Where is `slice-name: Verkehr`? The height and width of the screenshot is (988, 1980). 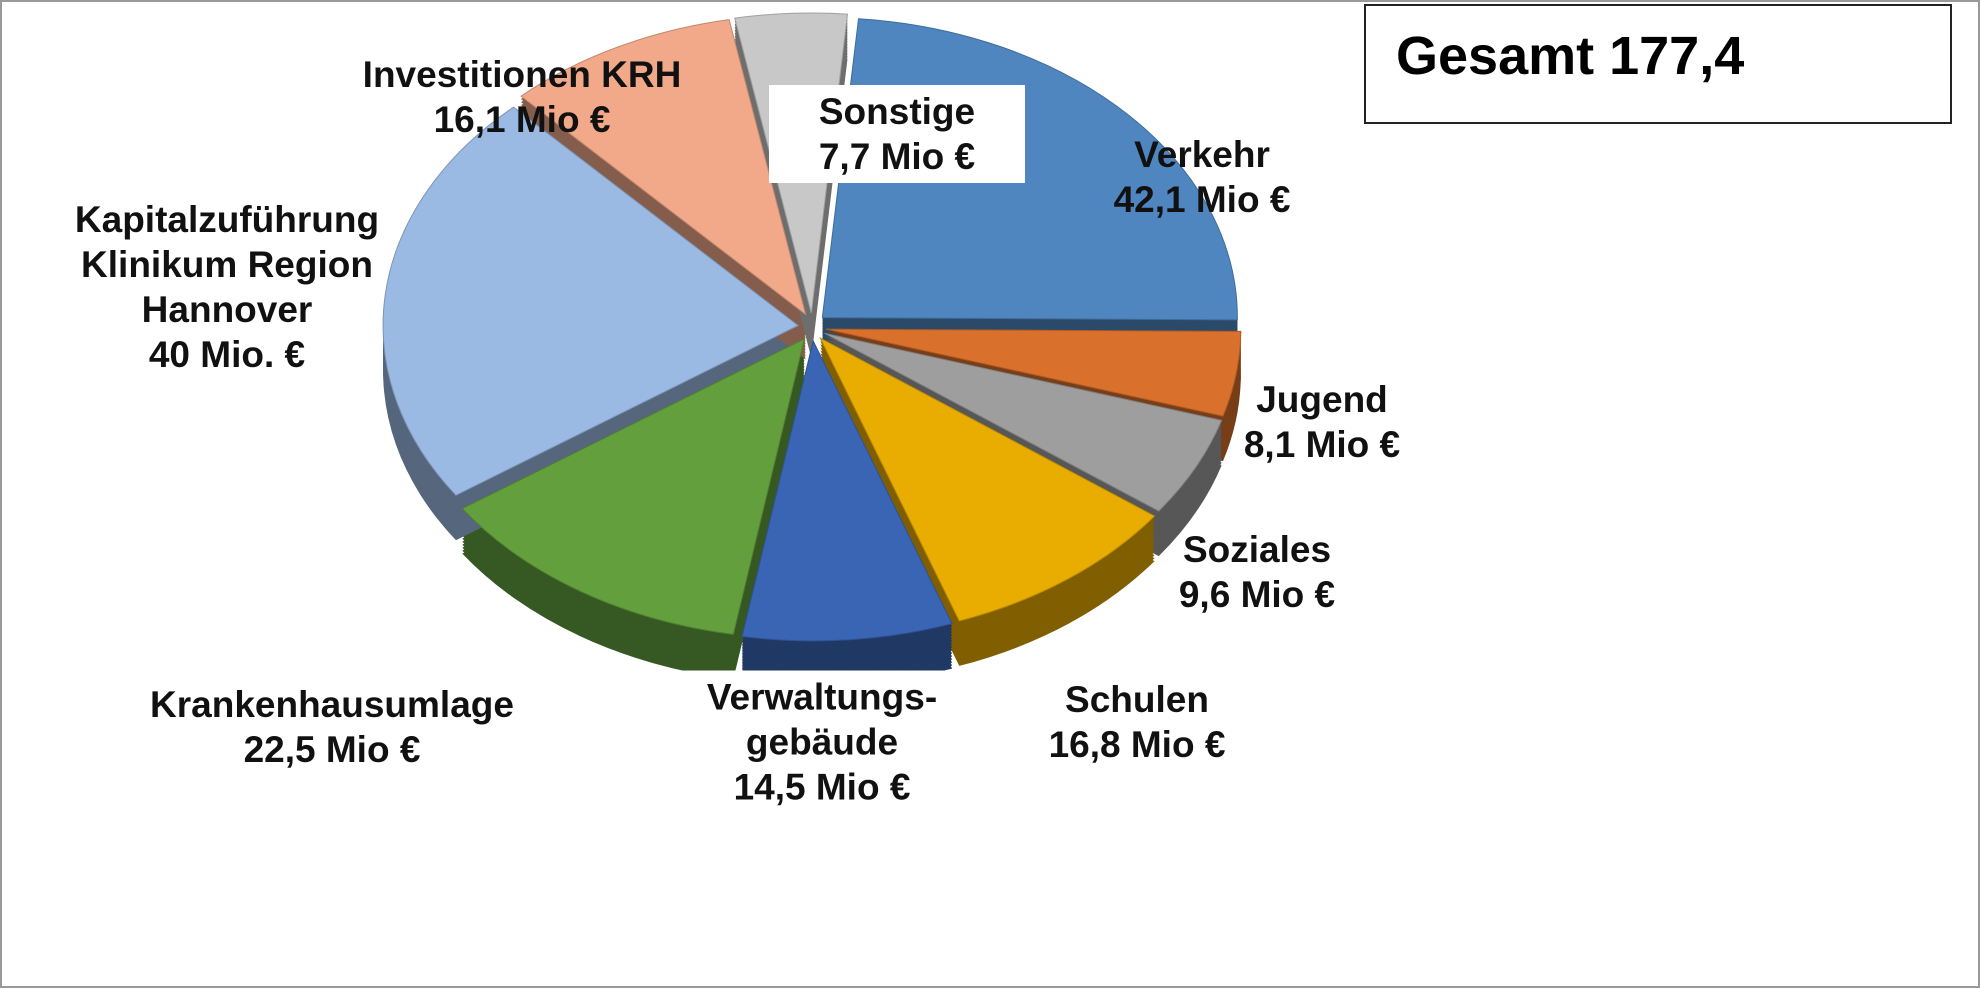 slice-name: Verkehr is located at coordinates (1202, 154).